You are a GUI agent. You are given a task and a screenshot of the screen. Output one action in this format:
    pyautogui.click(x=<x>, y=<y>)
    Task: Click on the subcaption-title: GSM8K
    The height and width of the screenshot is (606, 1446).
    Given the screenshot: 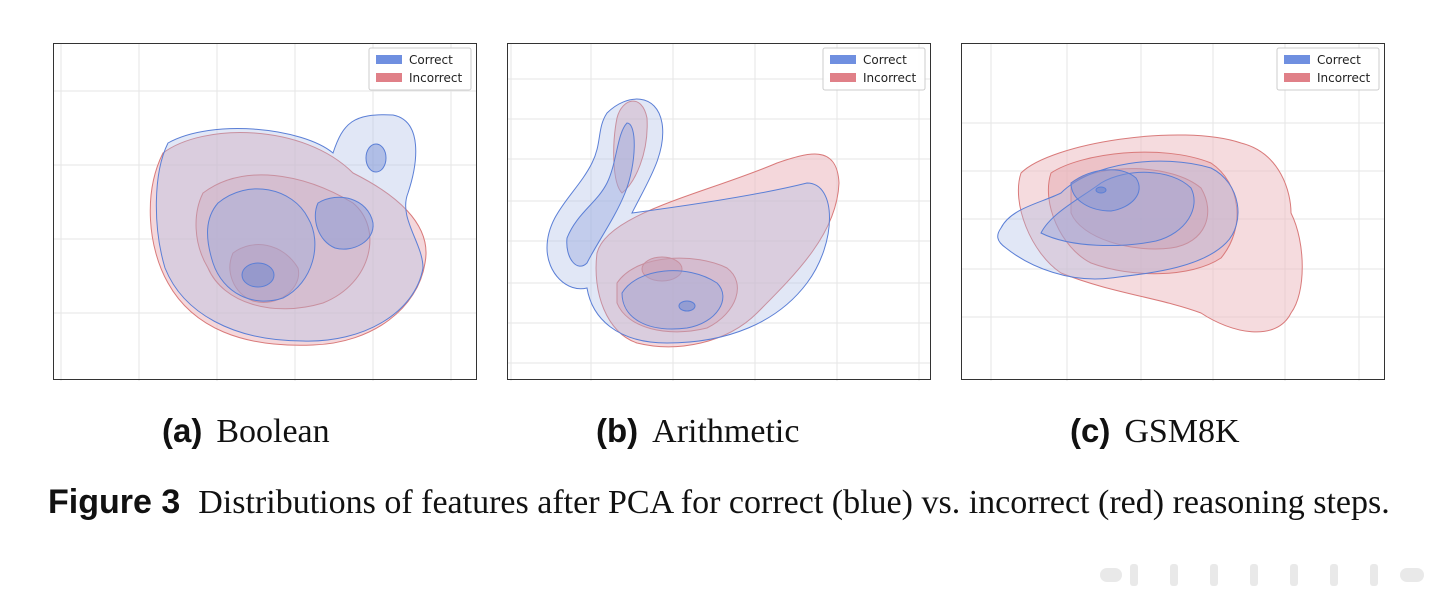 What is the action you would take?
    pyautogui.click(x=1182, y=431)
    